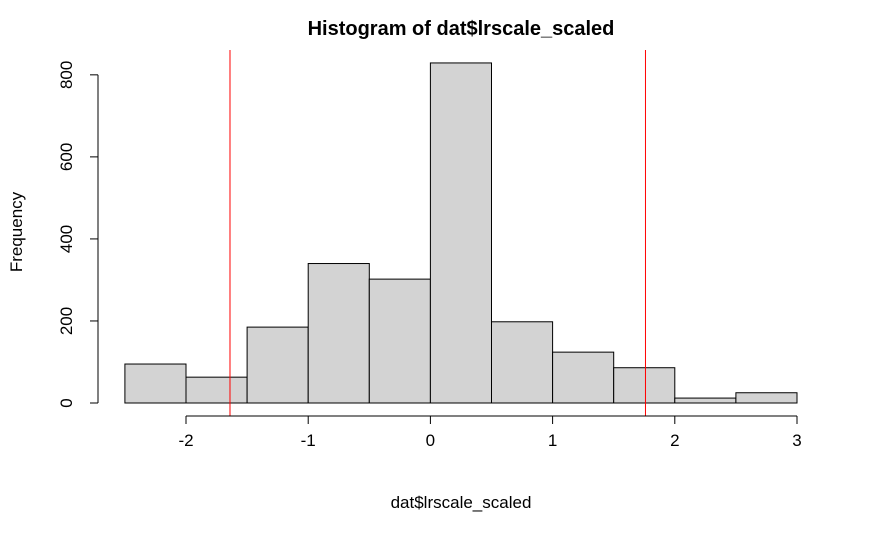 Image resolution: width=875 pixels, height=540 pixels. What do you see at coordinates (185, 440) in the screenshot?
I see `x-tick-label: -2` at bounding box center [185, 440].